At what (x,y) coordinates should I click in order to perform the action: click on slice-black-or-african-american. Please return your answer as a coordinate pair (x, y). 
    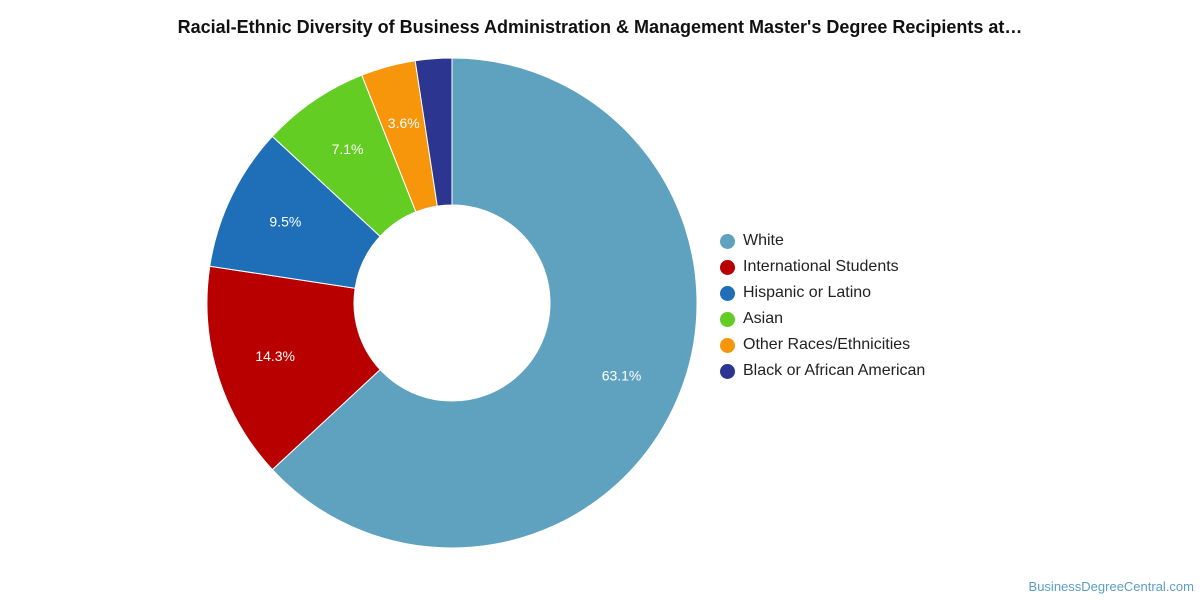
    Looking at the image, I should click on (433, 132).